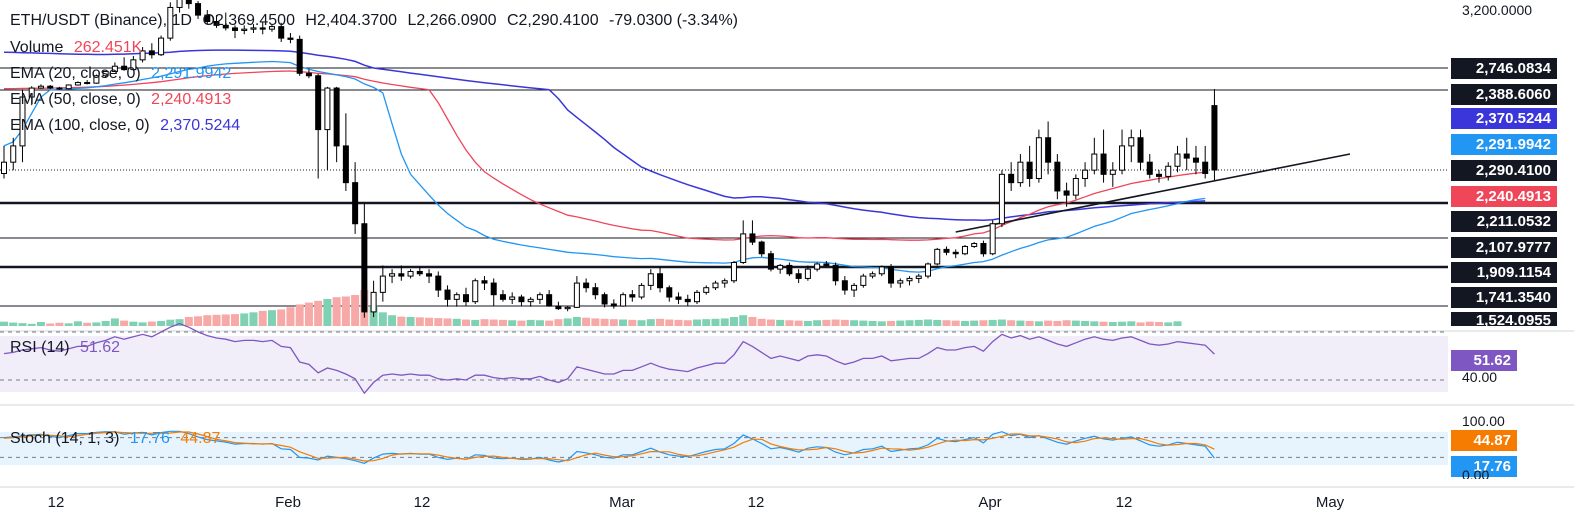 The height and width of the screenshot is (526, 1574). I want to click on rsi-legend: RSI (14) 51.62, so click(68, 348).